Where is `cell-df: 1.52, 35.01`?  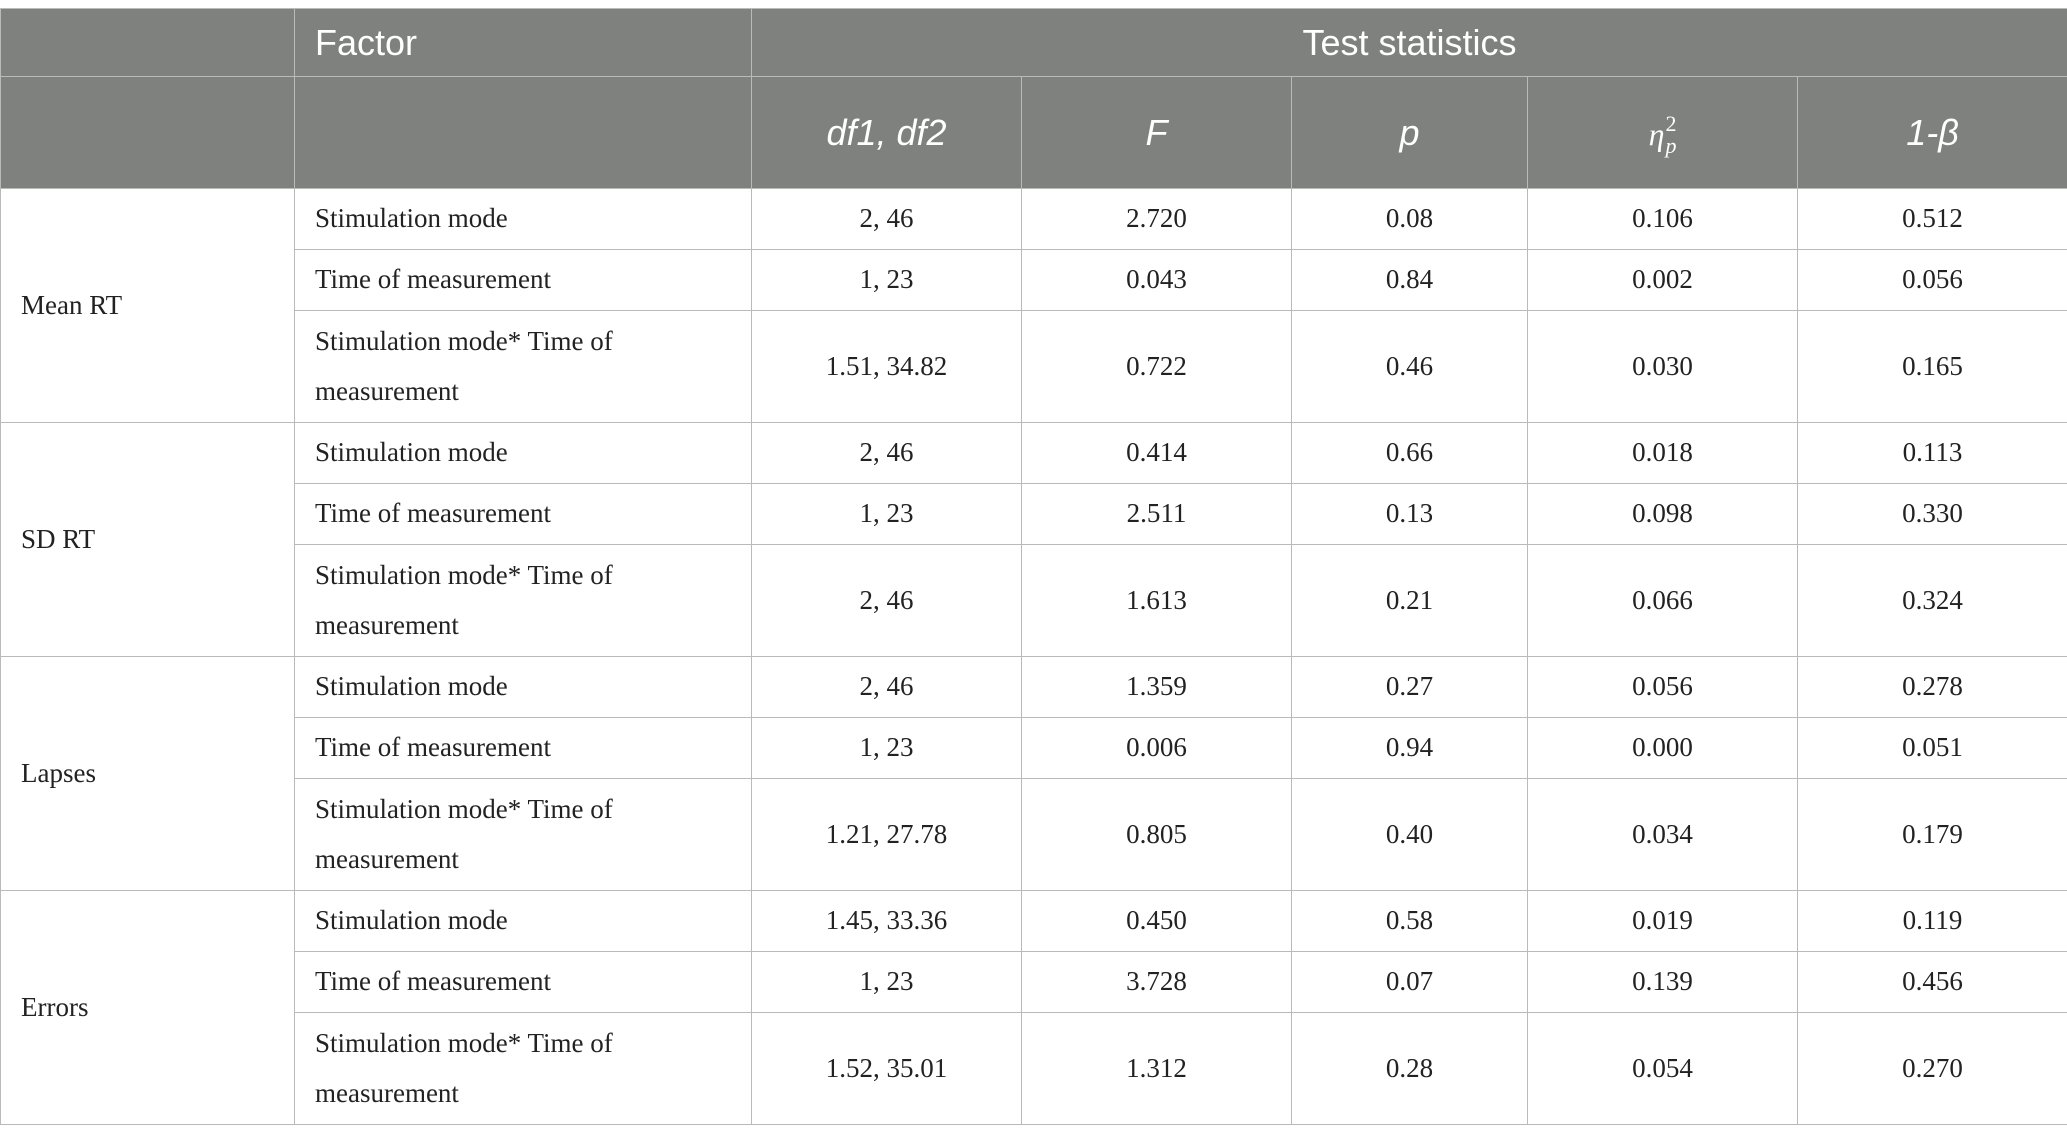 cell-df: 1.52, 35.01 is located at coordinates (886, 1068).